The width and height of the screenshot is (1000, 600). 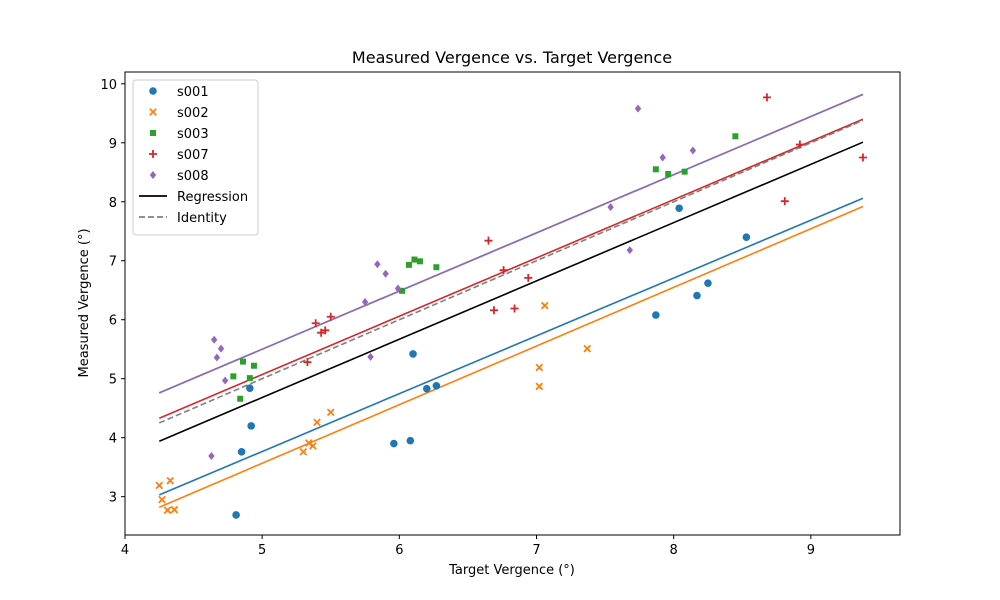 I want to click on x-tick-label: 4, so click(x=125, y=550).